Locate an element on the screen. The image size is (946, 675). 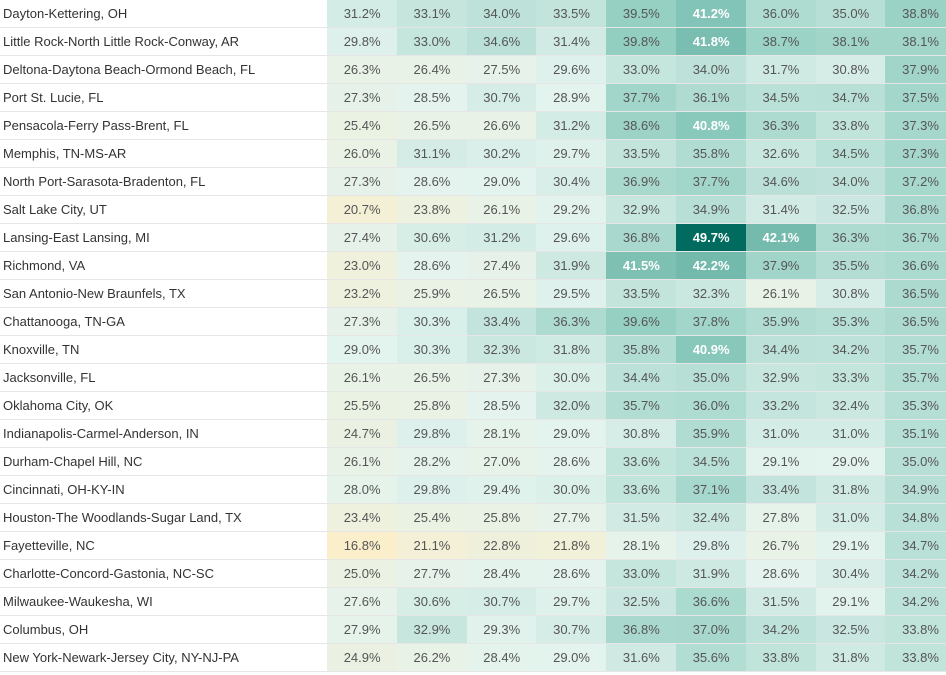
heatmap-cell: 35.3% is located at coordinates (915, 405).